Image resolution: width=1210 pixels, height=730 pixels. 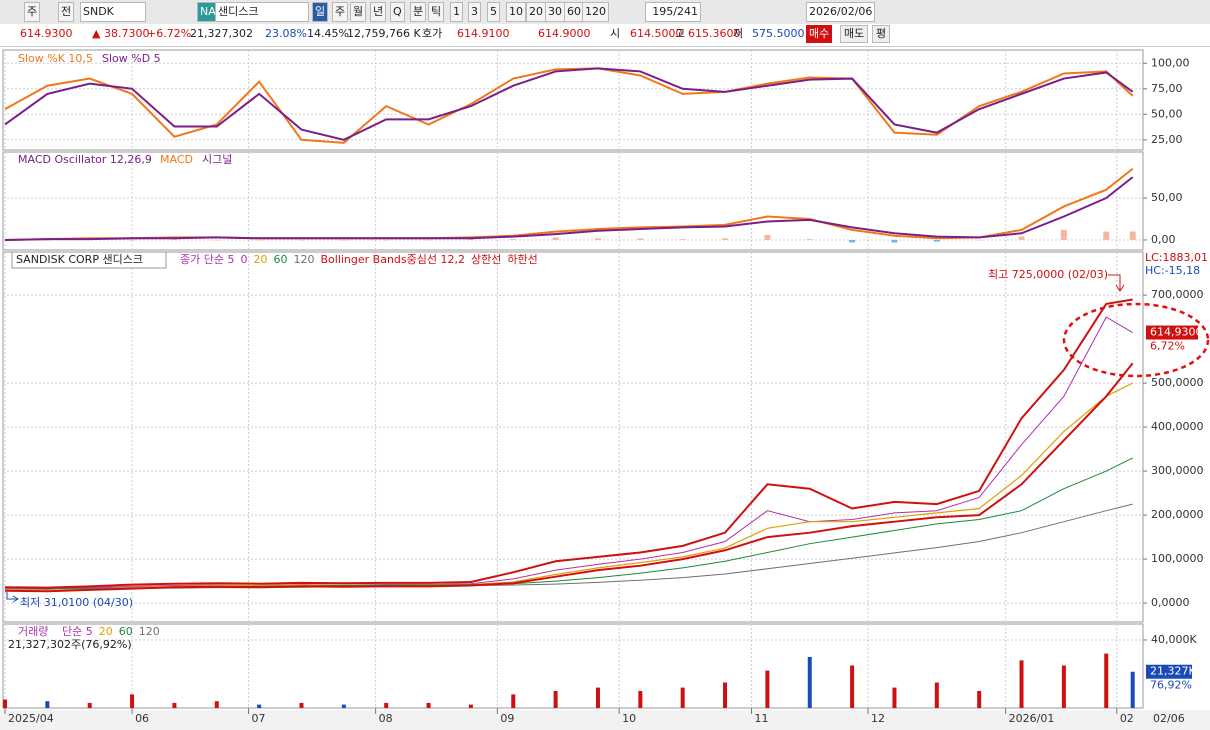 I want to click on toolbar-item: 년, so click(x=378, y=12).